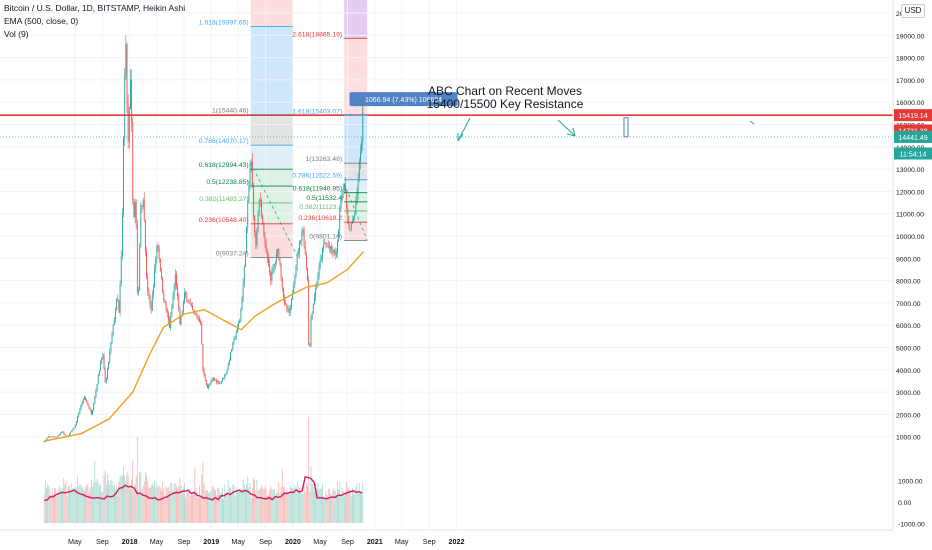 Image resolution: width=932 pixels, height=550 pixels. I want to click on fib1-level-label: 0.5(12238.85), so click(227, 182).